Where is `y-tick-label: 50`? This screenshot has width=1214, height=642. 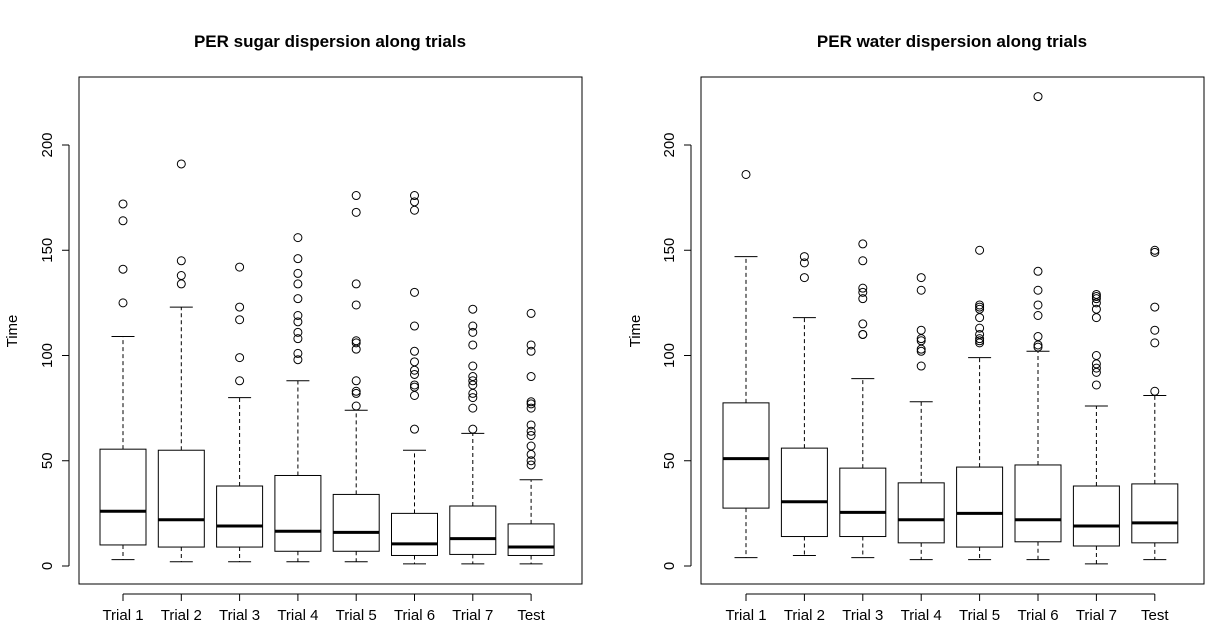
y-tick-label: 50 is located at coordinates (669, 460).